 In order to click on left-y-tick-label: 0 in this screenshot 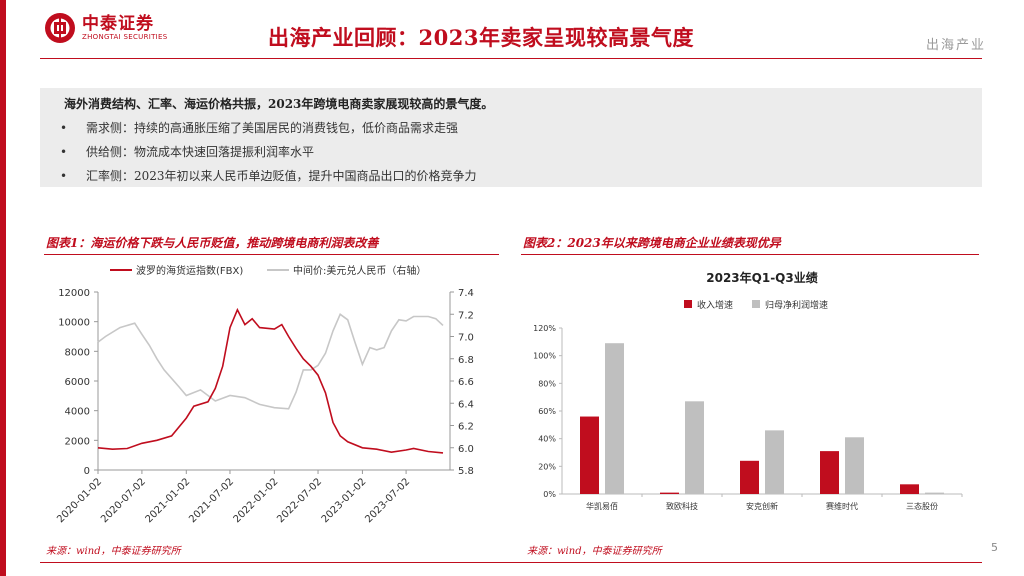, I will do `click(87, 471)`.